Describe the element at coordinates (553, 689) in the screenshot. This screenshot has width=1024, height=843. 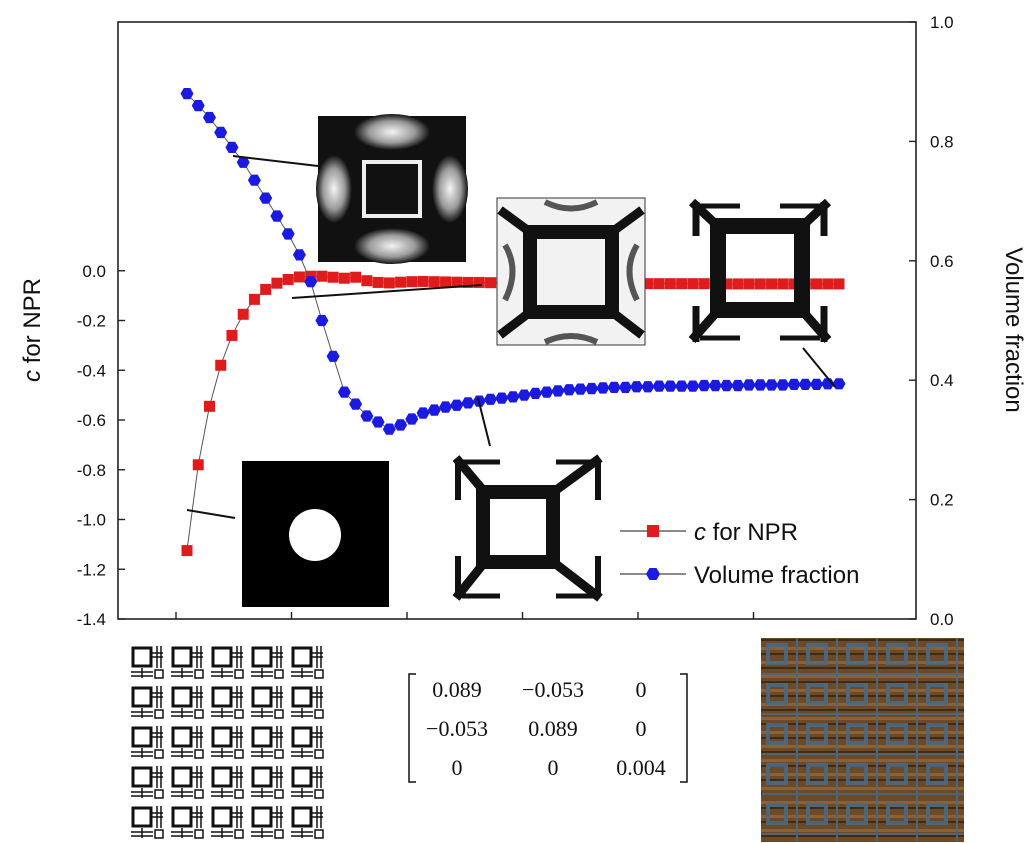
I see `matrix-cell: −0.053` at that location.